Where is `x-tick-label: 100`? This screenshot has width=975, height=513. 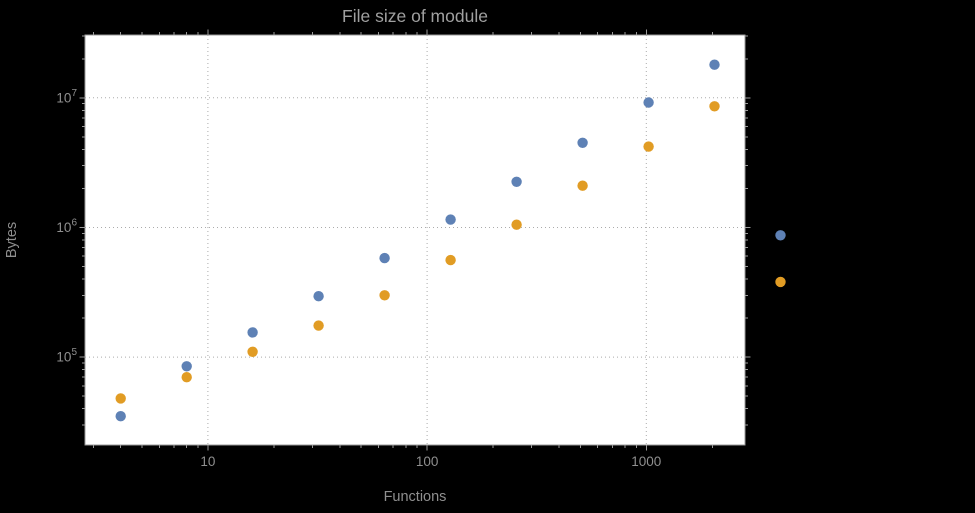 x-tick-label: 100 is located at coordinates (427, 461).